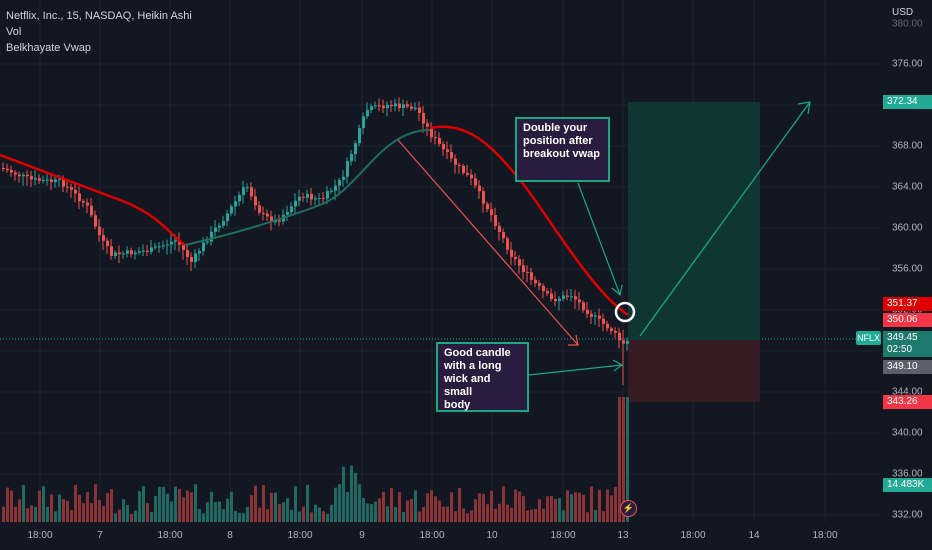  I want to click on note-double-position: Double your position after breakout vwap, so click(562, 149).